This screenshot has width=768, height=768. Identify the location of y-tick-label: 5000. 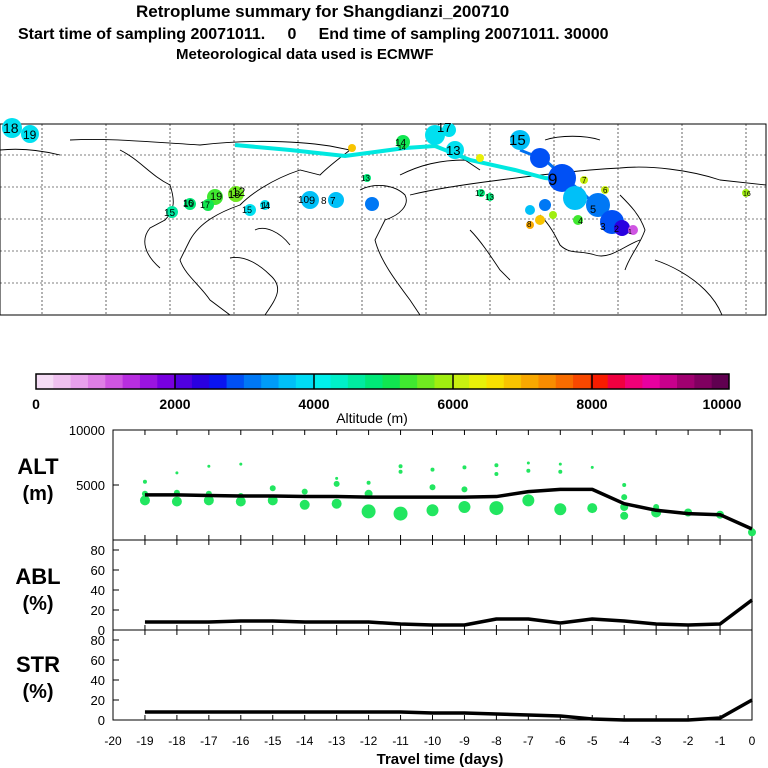
(90, 485).